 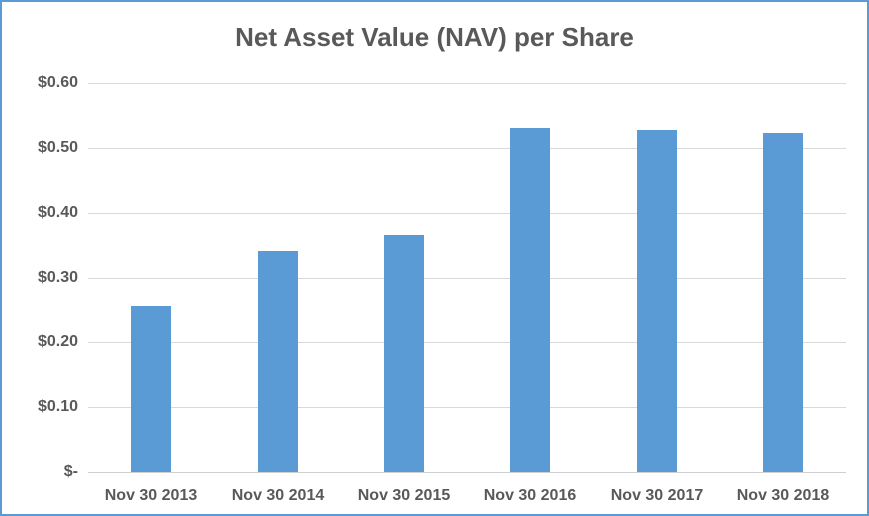 What do you see at coordinates (57, 212) in the screenshot?
I see `y-tick-label: $0.40` at bounding box center [57, 212].